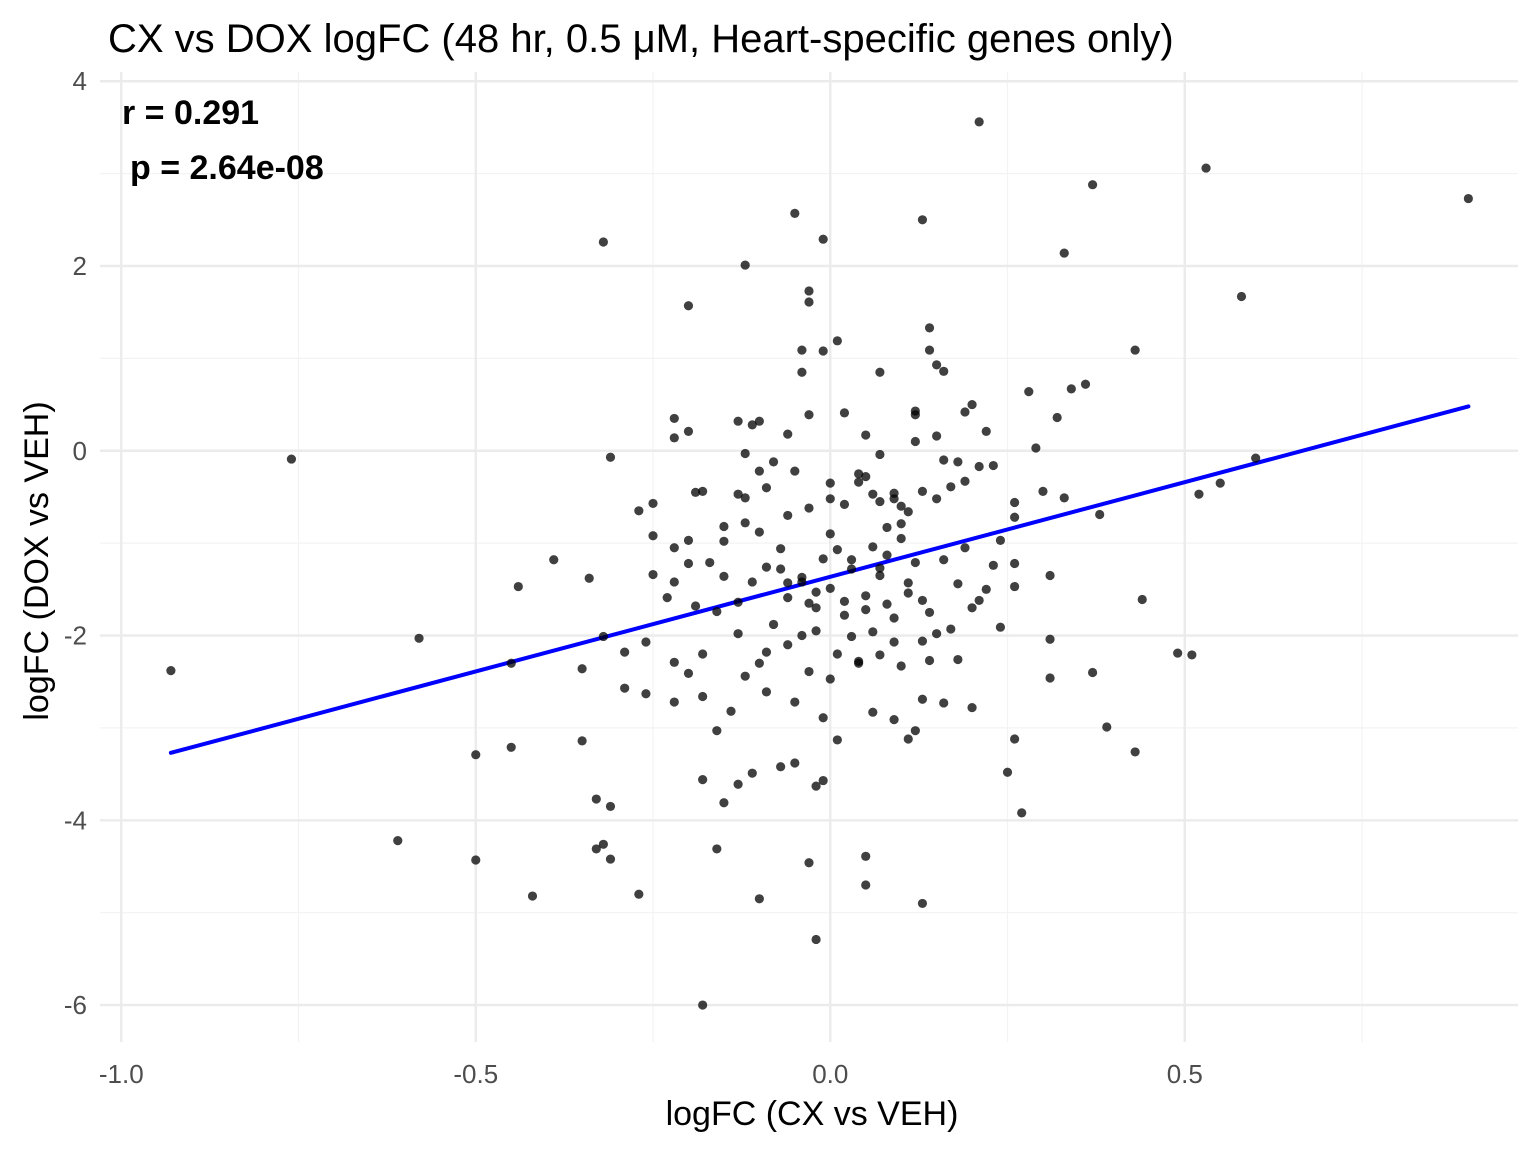 The width and height of the screenshot is (1536, 1152). What do you see at coordinates (75, 543) in the screenshot?
I see `y-axis-ticks: -6 -4 -2 0 2 4` at bounding box center [75, 543].